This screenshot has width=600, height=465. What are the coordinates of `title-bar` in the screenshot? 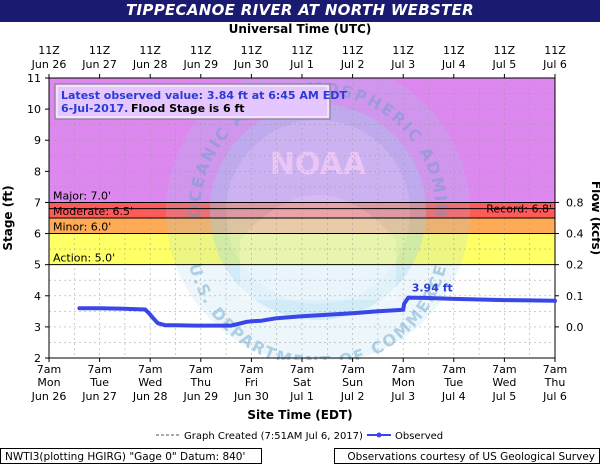 It's located at (300, 11).